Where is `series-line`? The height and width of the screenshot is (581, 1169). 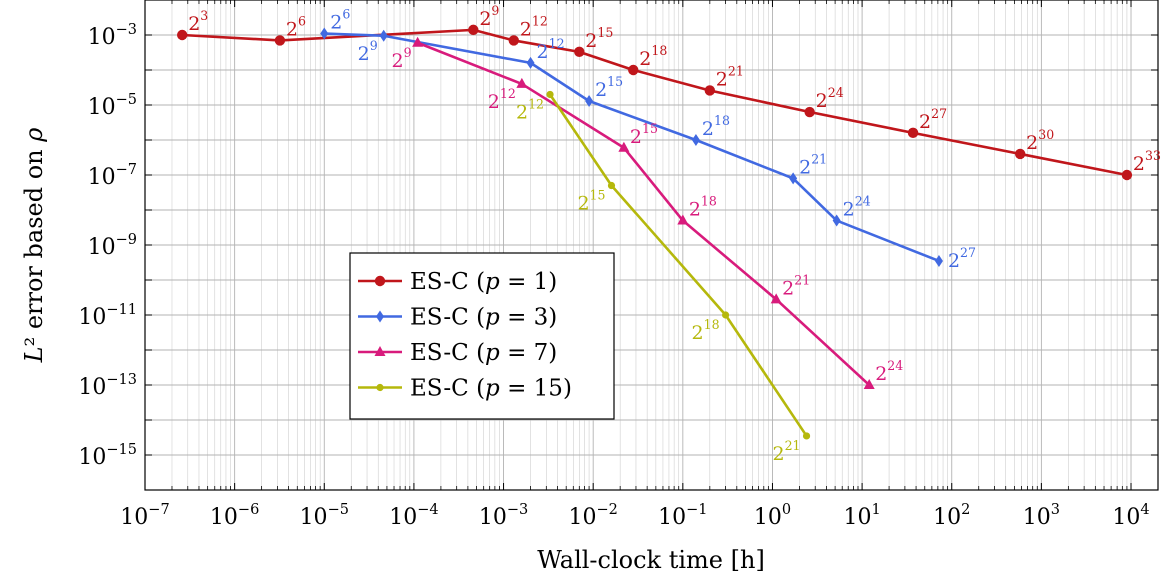
series-line is located at coordinates (678, 265).